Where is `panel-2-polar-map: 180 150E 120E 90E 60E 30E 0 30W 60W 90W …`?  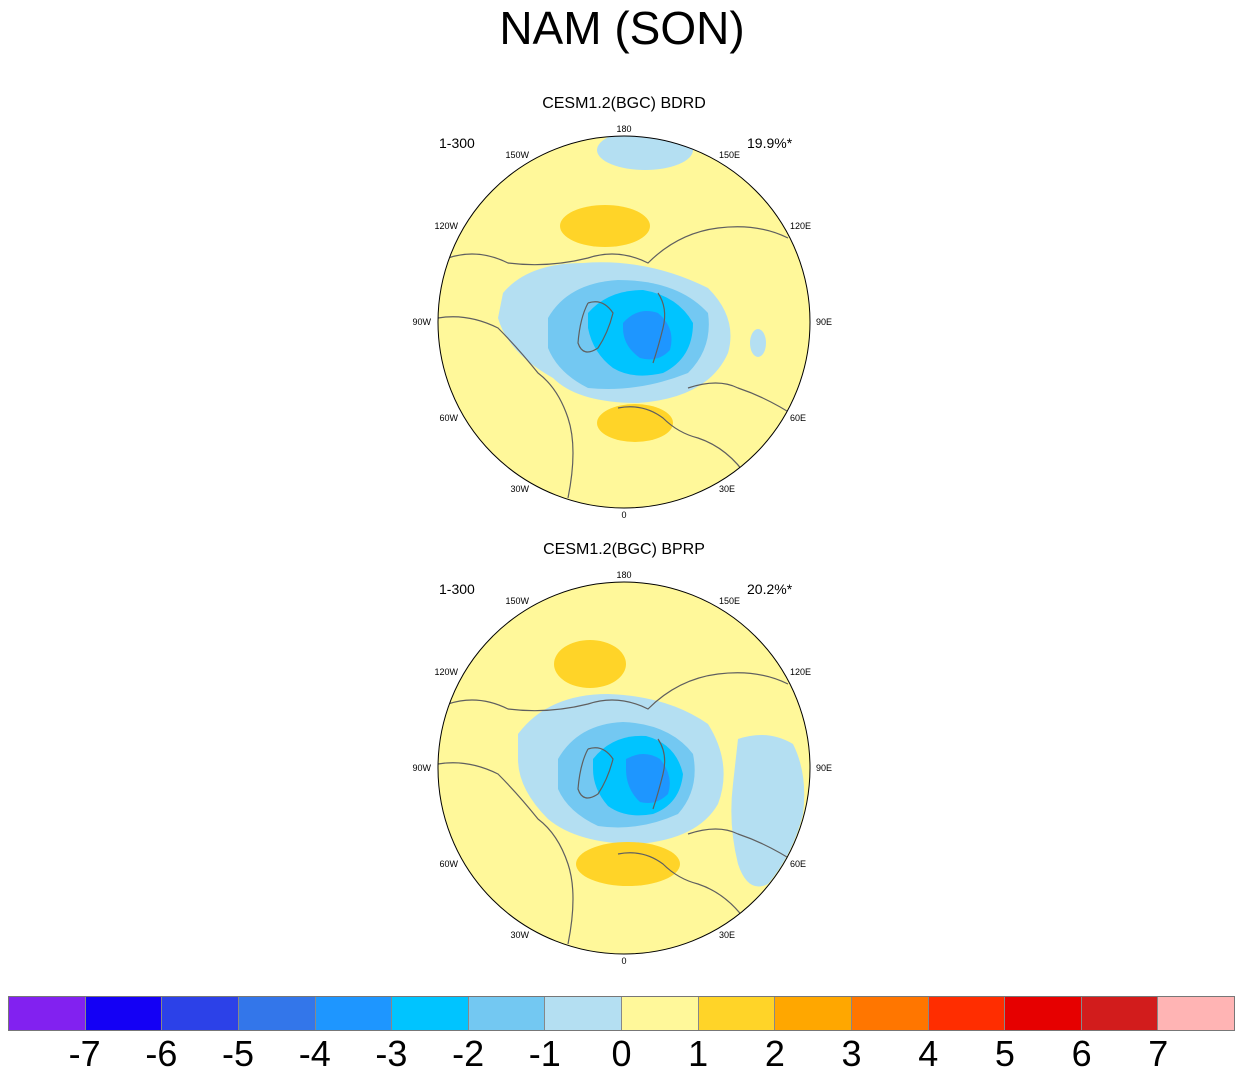
panel-2-polar-map: 180 150E 120E 90E 60E 30E 0 30W 60W 90W … is located at coordinates (622, 768).